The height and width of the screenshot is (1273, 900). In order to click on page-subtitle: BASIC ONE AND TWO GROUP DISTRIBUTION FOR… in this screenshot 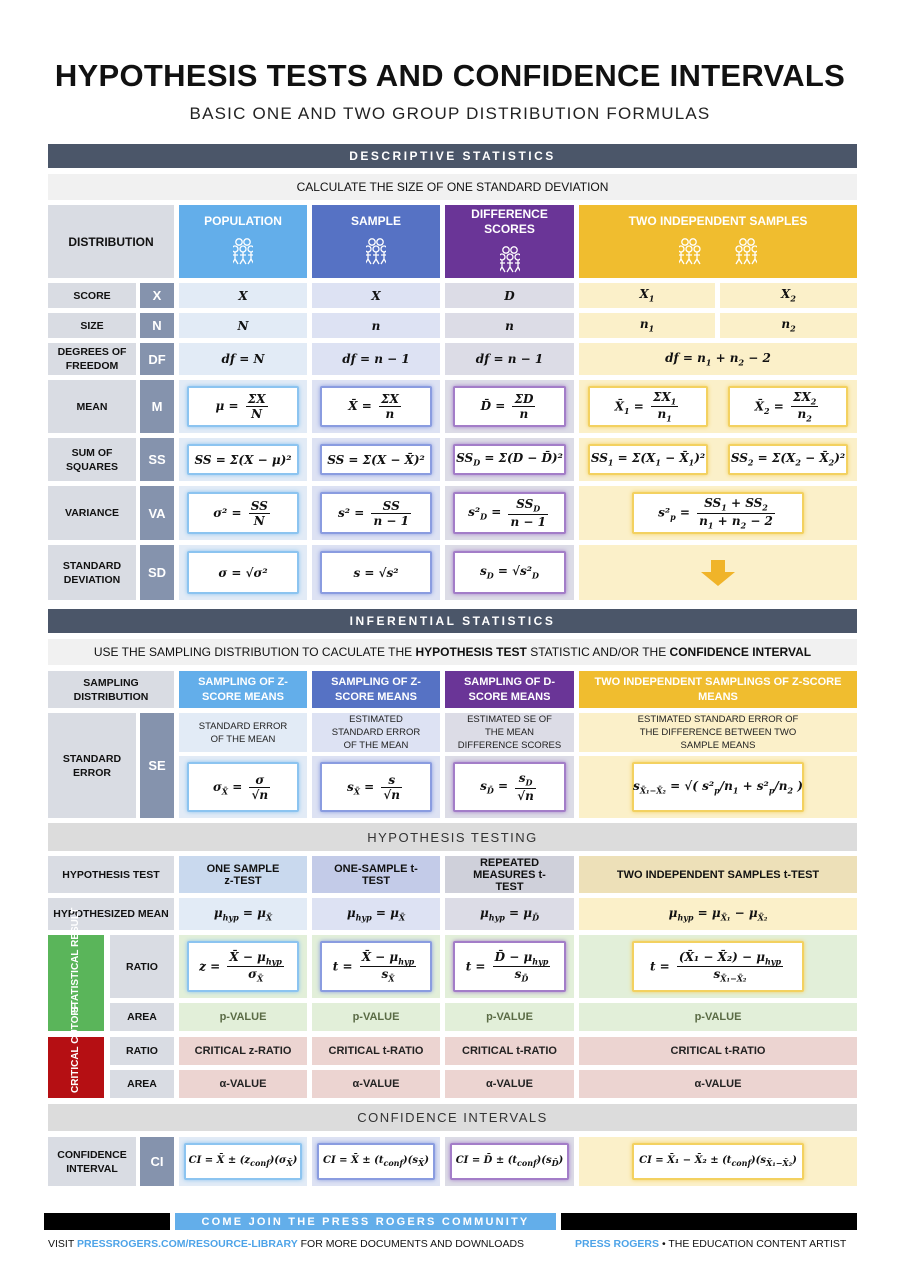, I will do `click(450, 113)`.